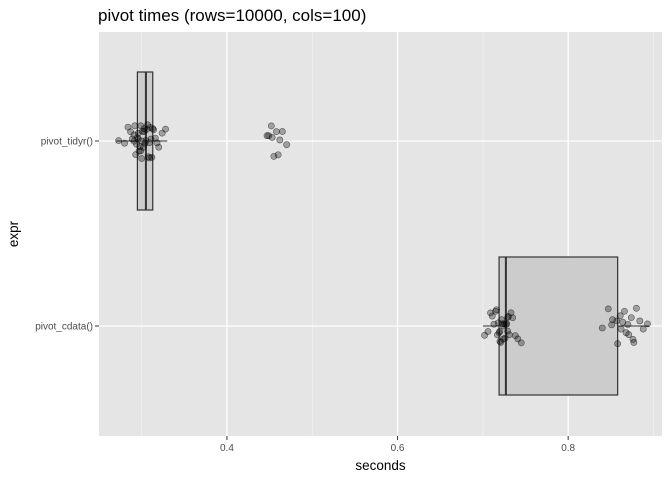  Describe the element at coordinates (13, 233) in the screenshot. I see `y-axis-title: expr` at that location.